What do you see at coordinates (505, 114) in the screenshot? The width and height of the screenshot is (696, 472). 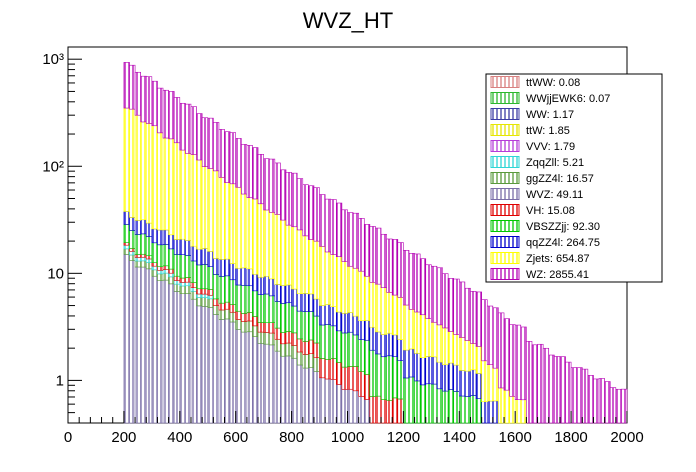 I see `legend-swatch-ww` at bounding box center [505, 114].